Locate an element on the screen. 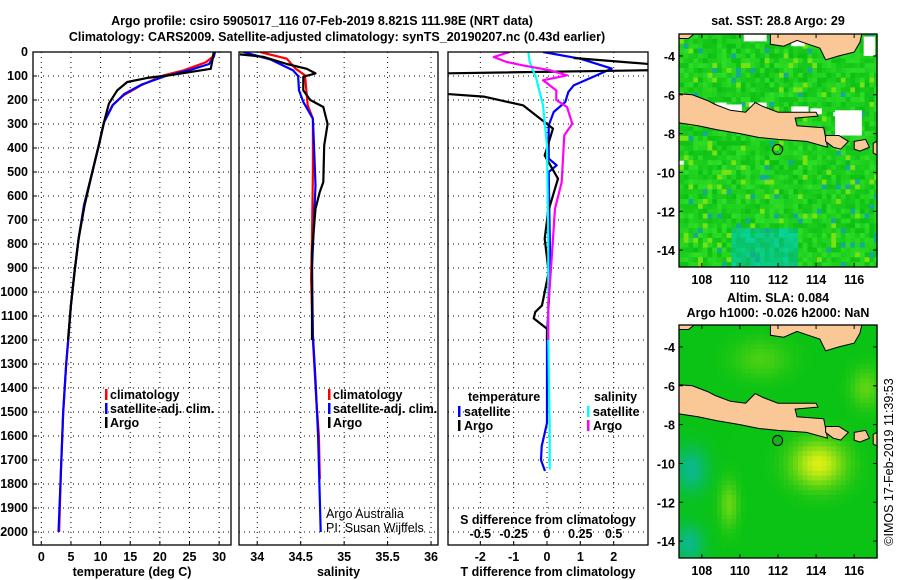 The image size is (900, 580). lat-tick-label: -4 is located at coordinates (669, 348).